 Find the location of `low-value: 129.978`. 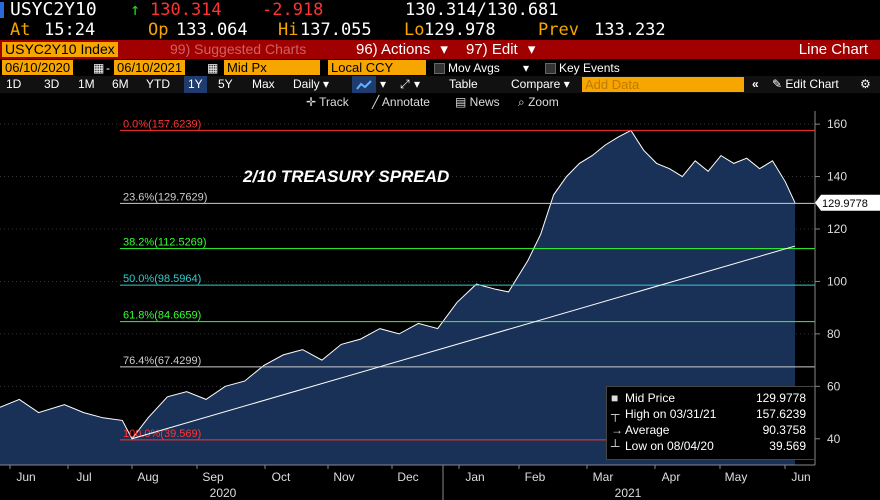

low-value: 129.978 is located at coordinates (460, 30).